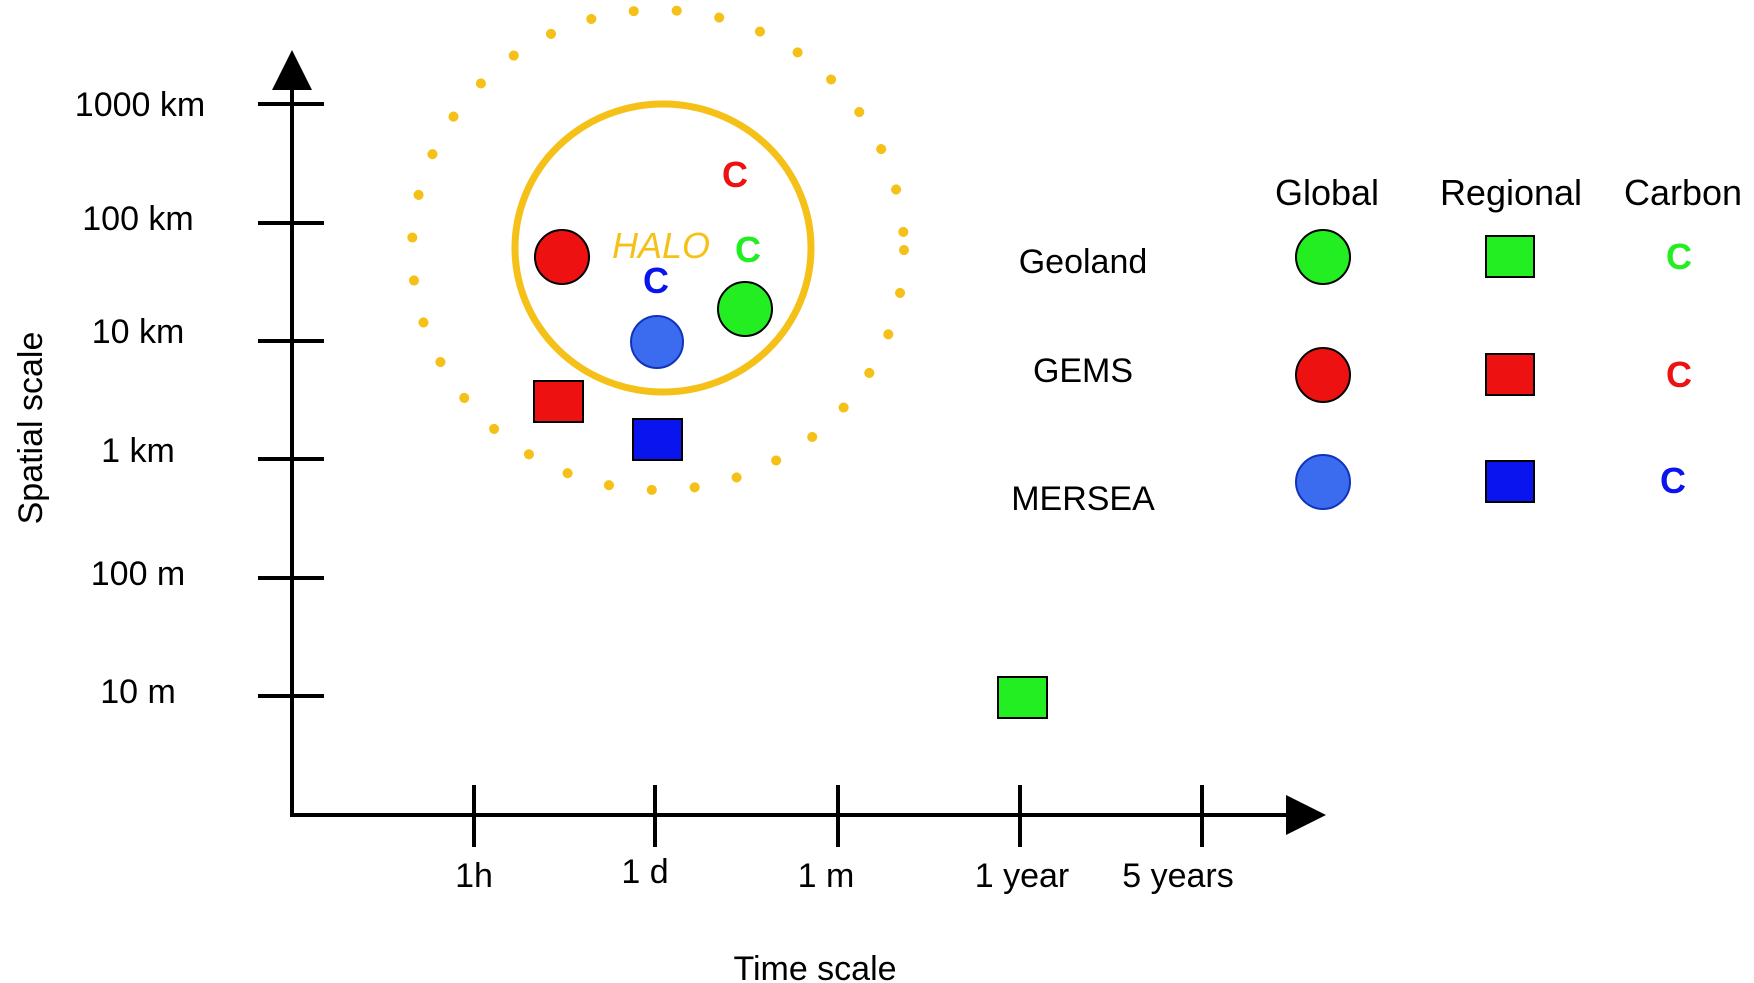  Describe the element at coordinates (745, 309) in the screenshot. I see `geoland-global-marker` at that location.